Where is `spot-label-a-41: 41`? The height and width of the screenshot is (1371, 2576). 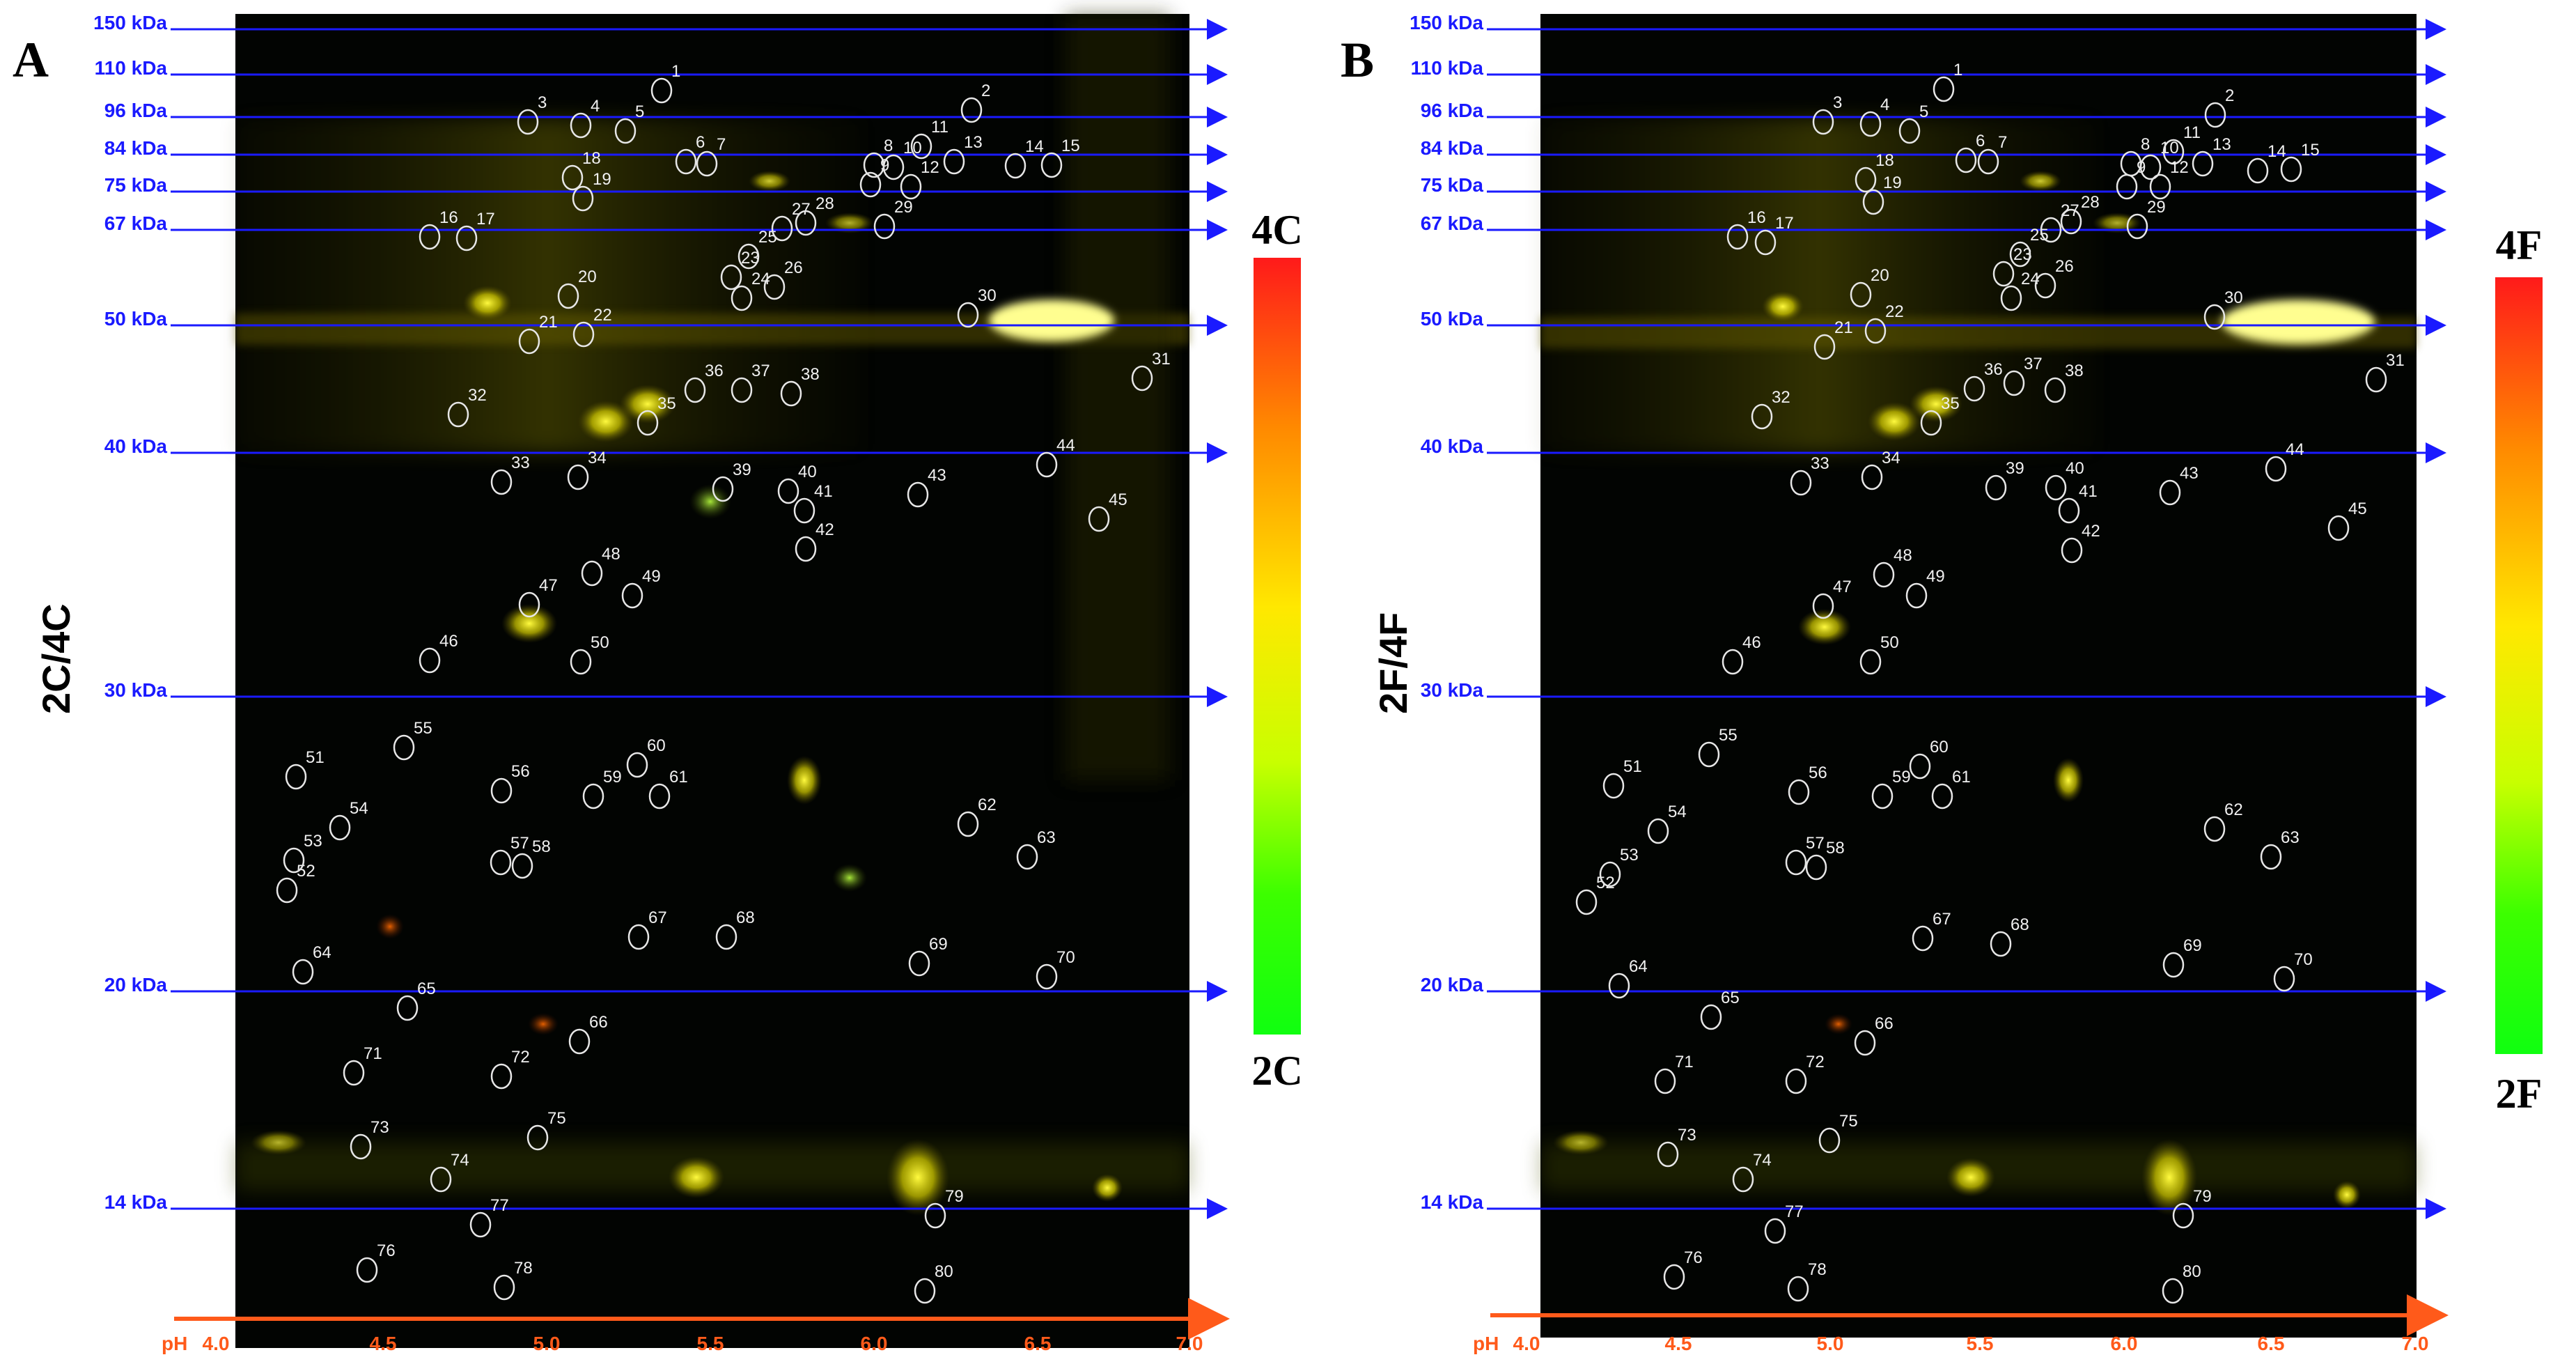 spot-label-a-41: 41 is located at coordinates (823, 492).